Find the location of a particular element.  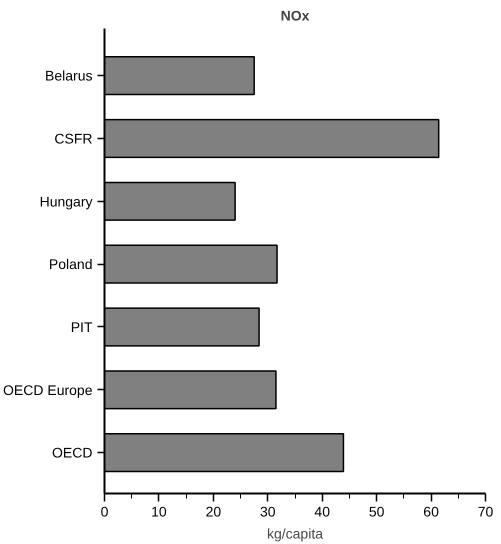

x-tick-label: 50 is located at coordinates (376, 512).